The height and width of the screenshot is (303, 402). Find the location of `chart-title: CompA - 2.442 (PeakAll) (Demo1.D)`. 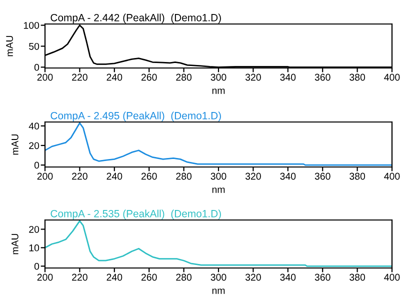

chart-title: CompA - 2.442 (PeakAll) (Demo1.D) is located at coordinates (135, 19).